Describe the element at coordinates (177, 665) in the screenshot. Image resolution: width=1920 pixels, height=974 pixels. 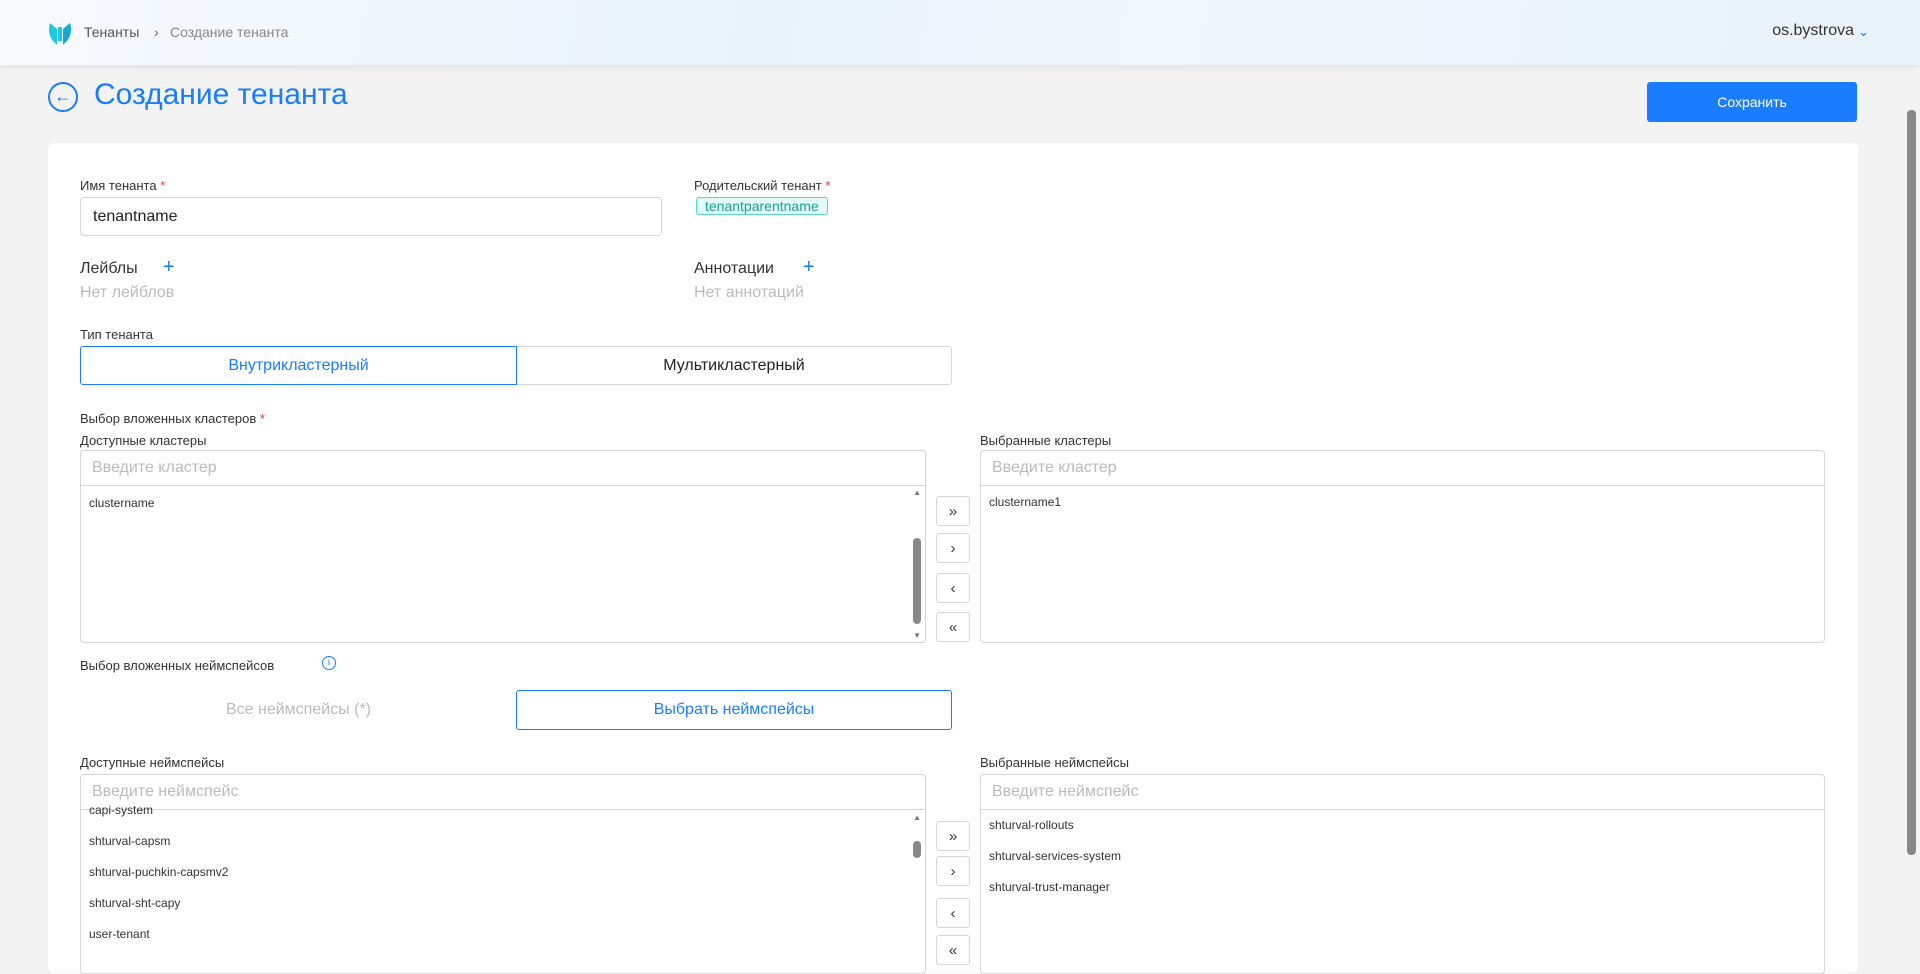
I see `namespaces-label: Выбор вложенных неймспейсов` at that location.